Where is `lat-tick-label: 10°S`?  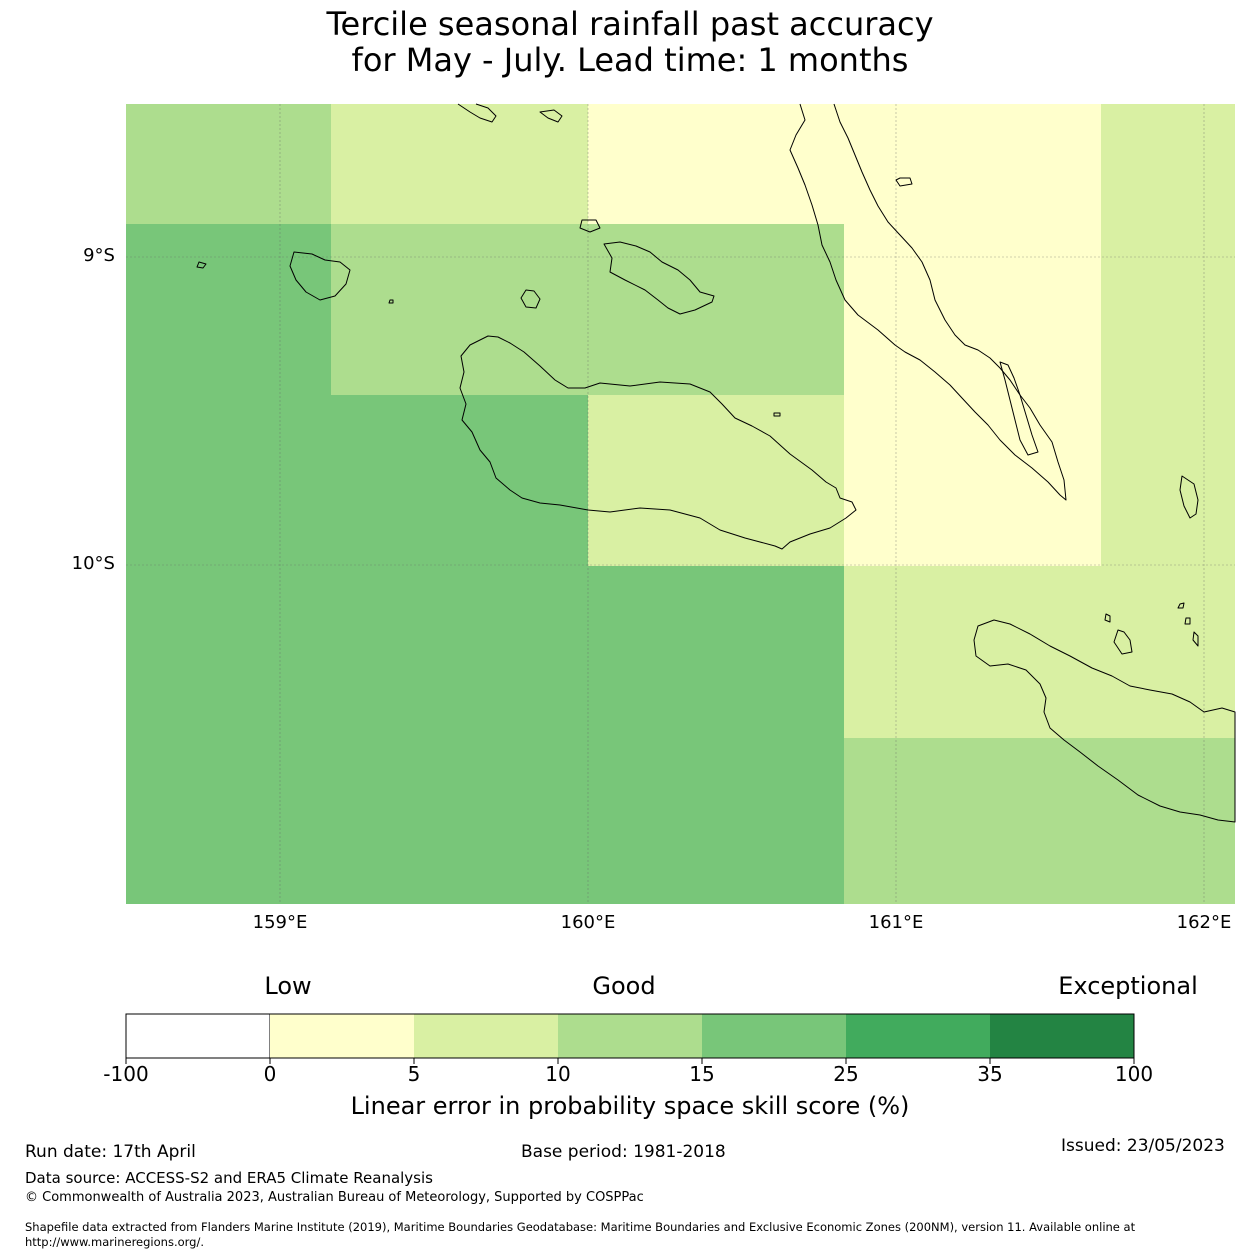 lat-tick-label: 10°S is located at coordinates (93, 563).